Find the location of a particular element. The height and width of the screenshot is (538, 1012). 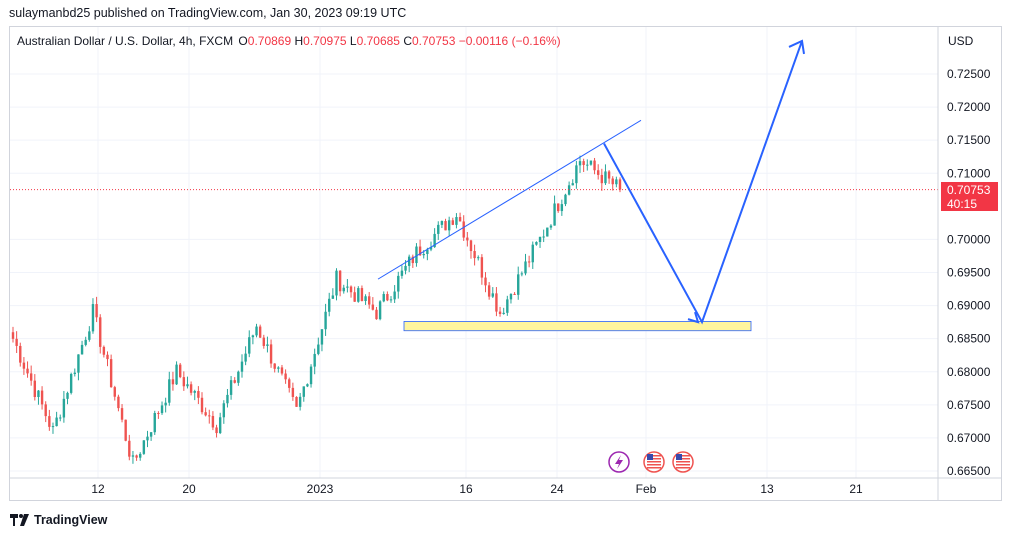

open-label: O is located at coordinates (243, 41).